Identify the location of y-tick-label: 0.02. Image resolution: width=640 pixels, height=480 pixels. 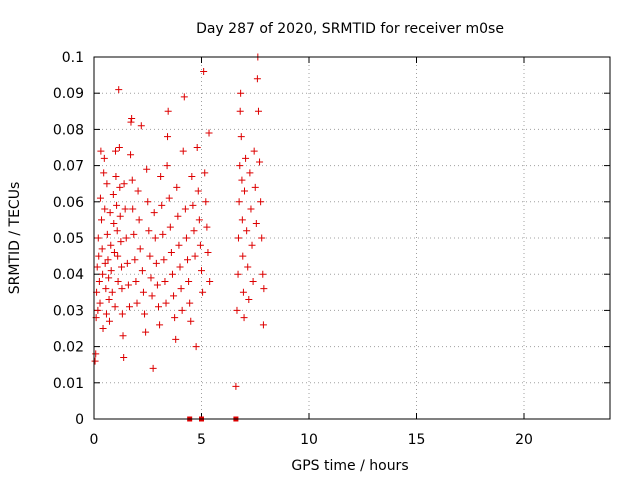
(68, 348).